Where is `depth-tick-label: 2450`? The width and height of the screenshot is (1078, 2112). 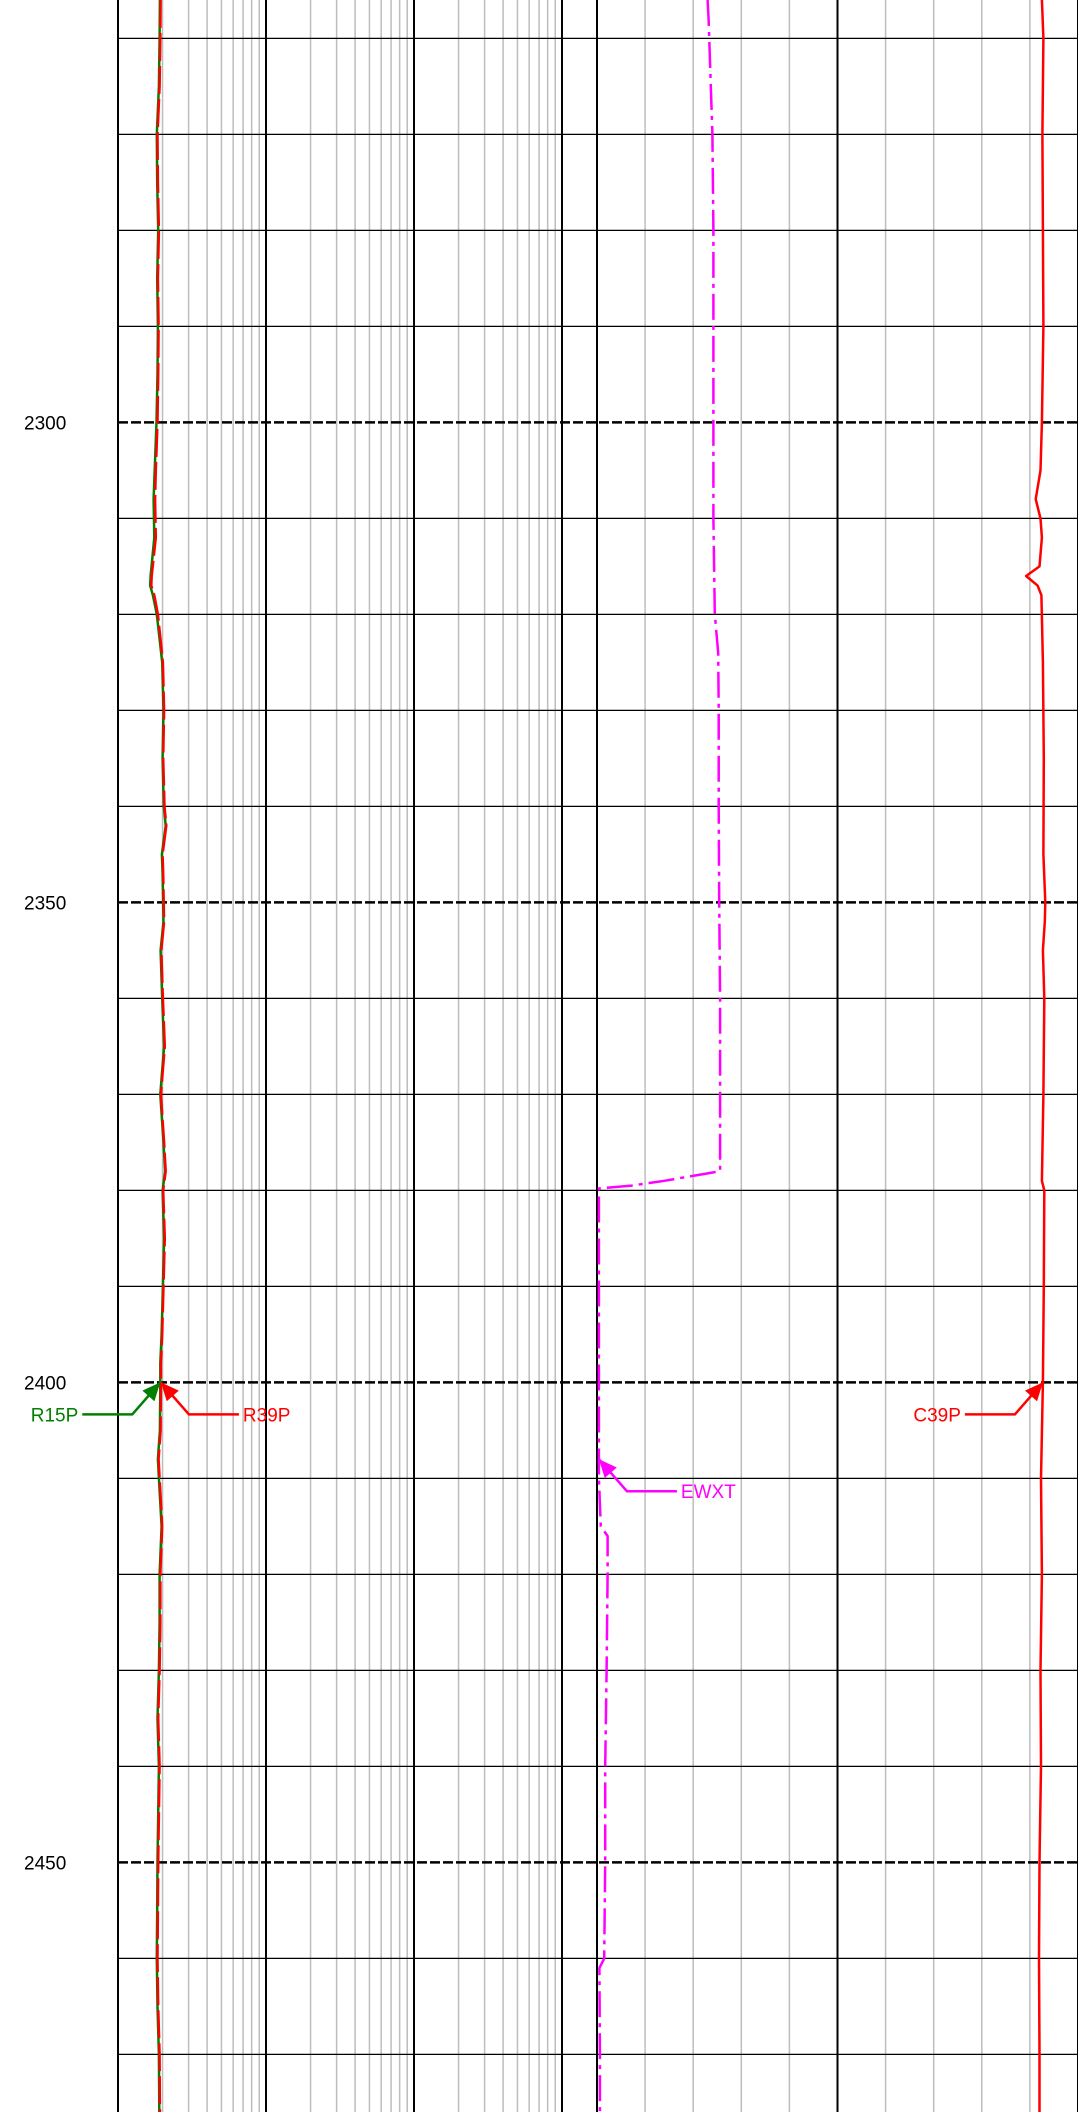
depth-tick-label: 2450 is located at coordinates (45, 1863).